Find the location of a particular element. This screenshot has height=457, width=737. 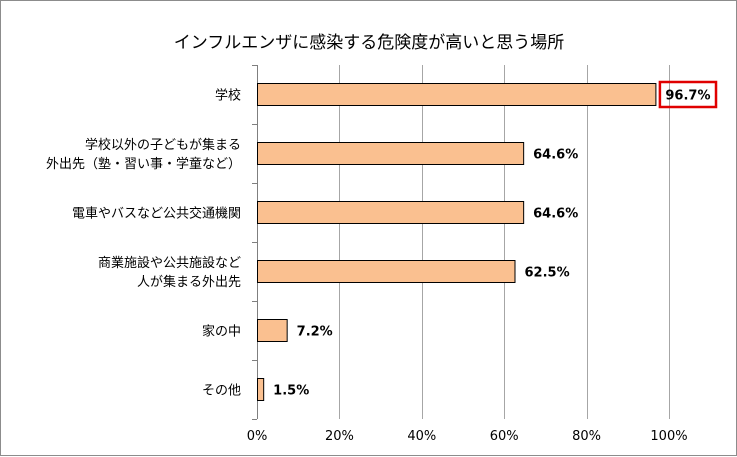

x-tick-label-80: 80% is located at coordinates (586, 436).